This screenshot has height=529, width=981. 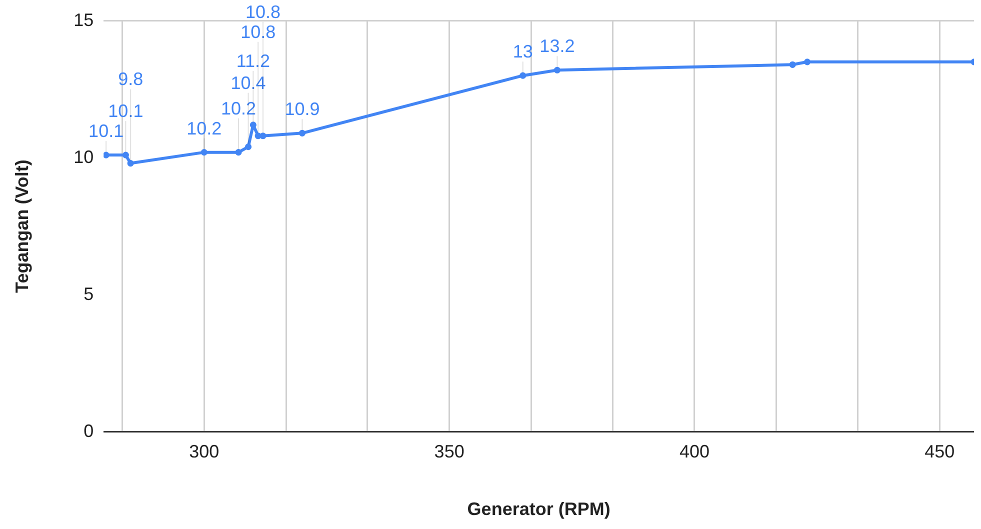 I want to click on x-tick-label: 450, so click(x=939, y=452).